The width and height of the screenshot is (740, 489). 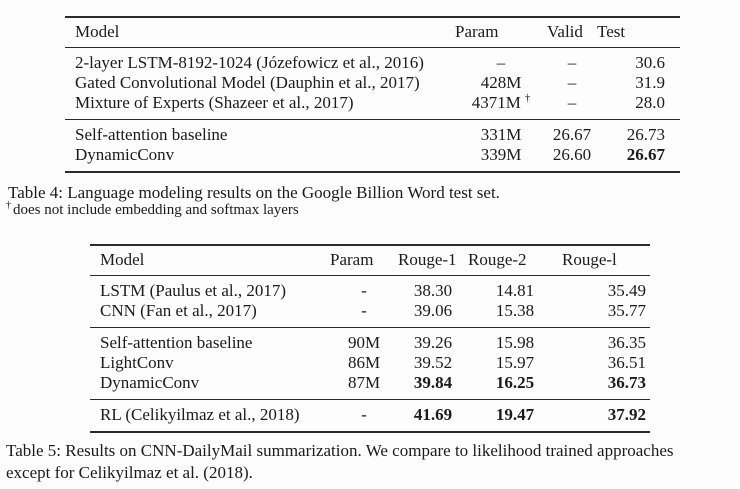 What do you see at coordinates (572, 134) in the screenshot?
I see `cell-valid: 26.67` at bounding box center [572, 134].